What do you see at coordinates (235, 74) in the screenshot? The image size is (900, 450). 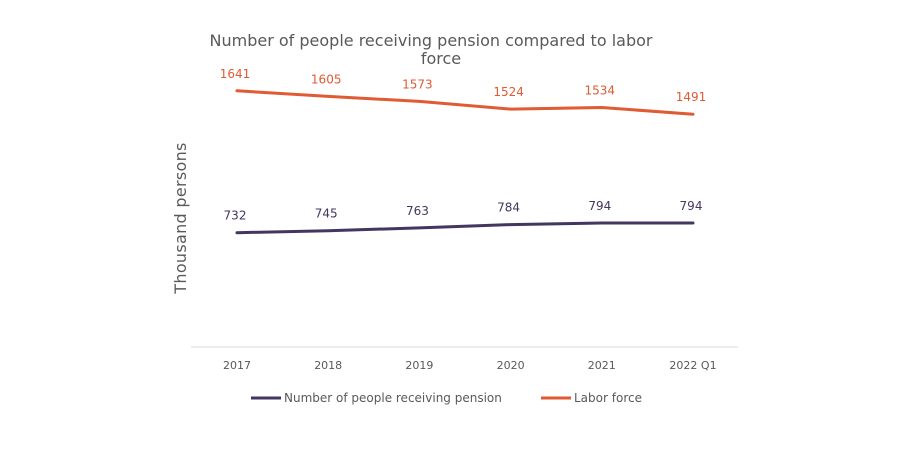 I see `data-label: 1641` at bounding box center [235, 74].